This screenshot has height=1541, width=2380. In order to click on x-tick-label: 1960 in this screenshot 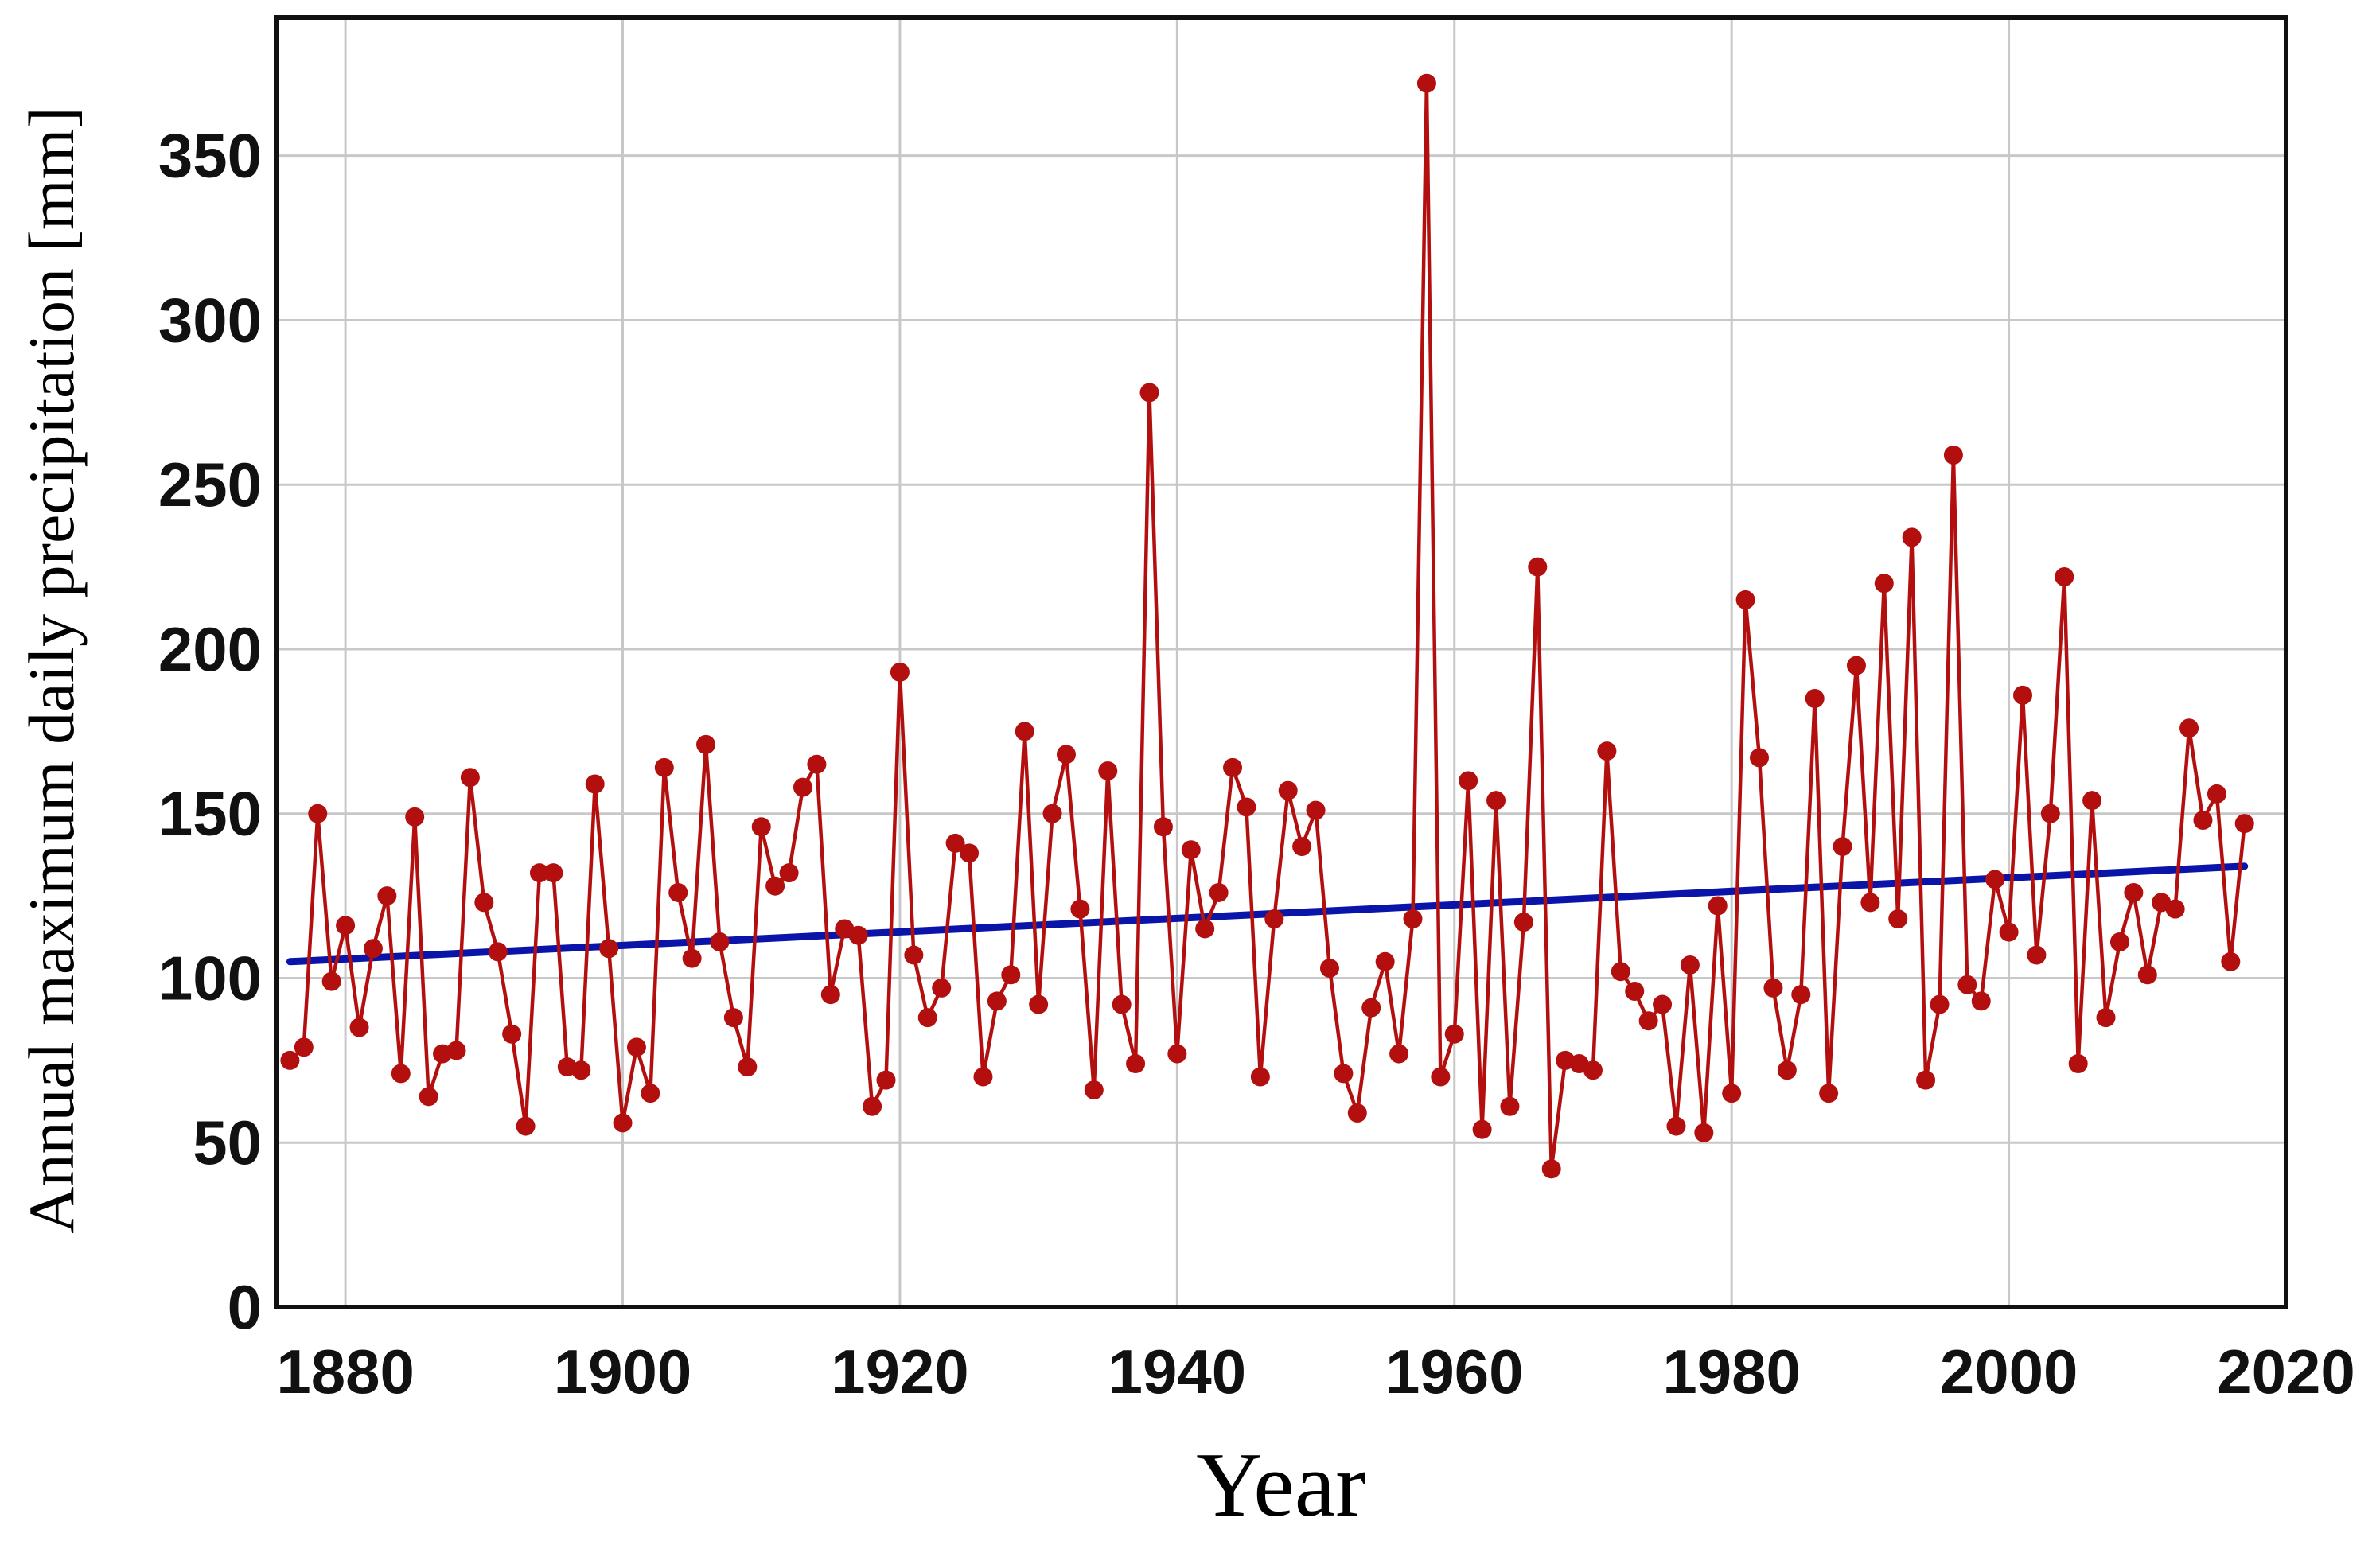, I will do `click(1455, 1372)`.